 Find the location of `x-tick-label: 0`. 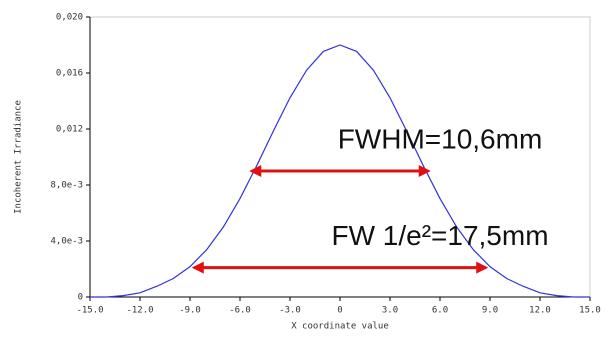

x-tick-label: 0 is located at coordinates (339, 311).